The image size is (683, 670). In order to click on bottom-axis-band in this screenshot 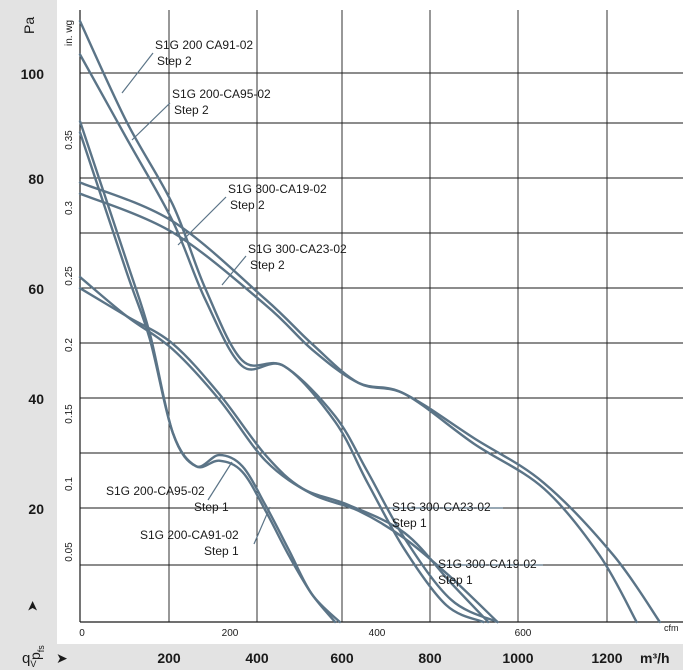, I will do `click(341, 657)`.